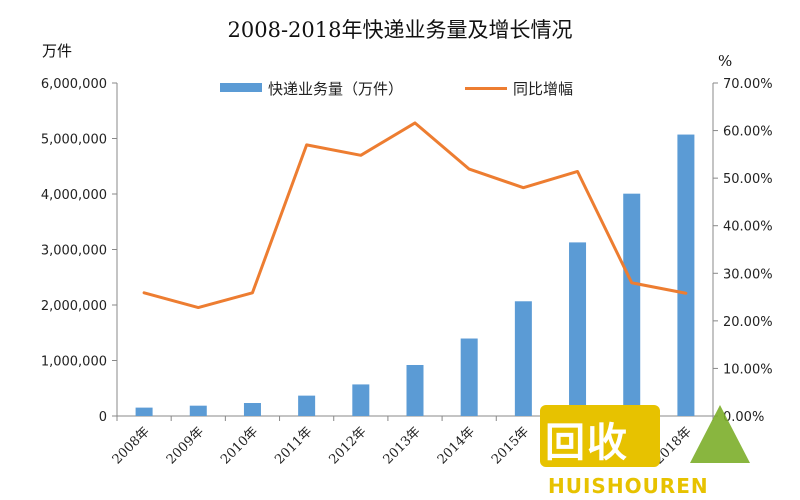  I want to click on left-axis-unit: 万件, so click(57, 51).